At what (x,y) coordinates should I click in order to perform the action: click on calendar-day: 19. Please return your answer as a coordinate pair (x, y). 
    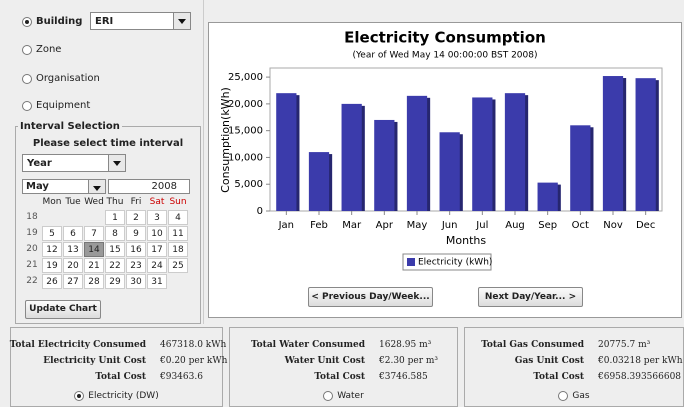
    Looking at the image, I should click on (52, 265).